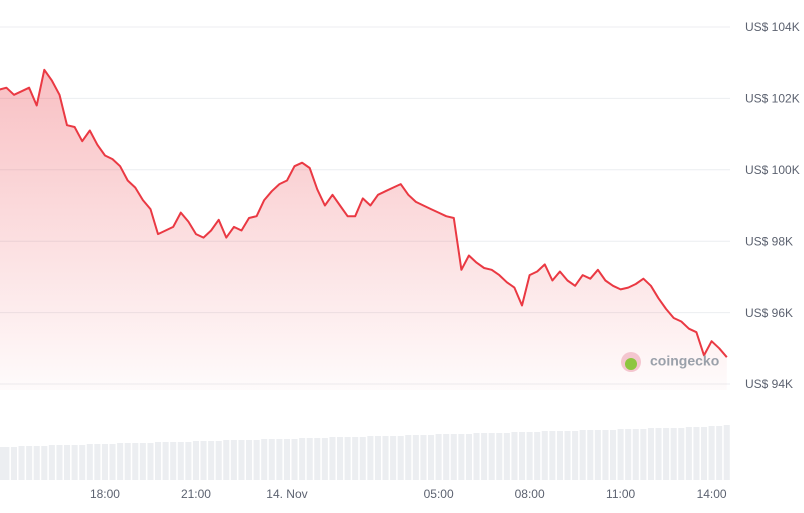 The height and width of the screenshot is (513, 804). Describe the element at coordinates (772, 170) in the screenshot. I see `y-tick-label: US$ 100K` at that location.